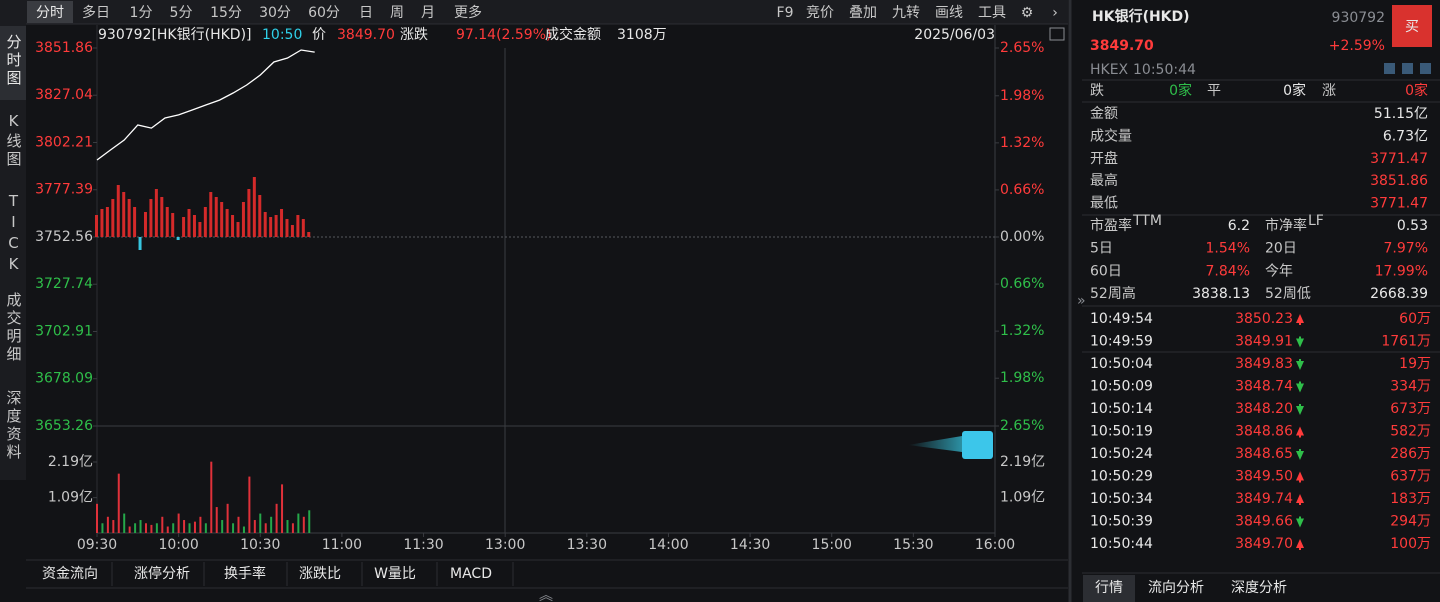 The width and height of the screenshot is (1440, 602). I want to click on side-tab: 深度资料, so click(14, 426).